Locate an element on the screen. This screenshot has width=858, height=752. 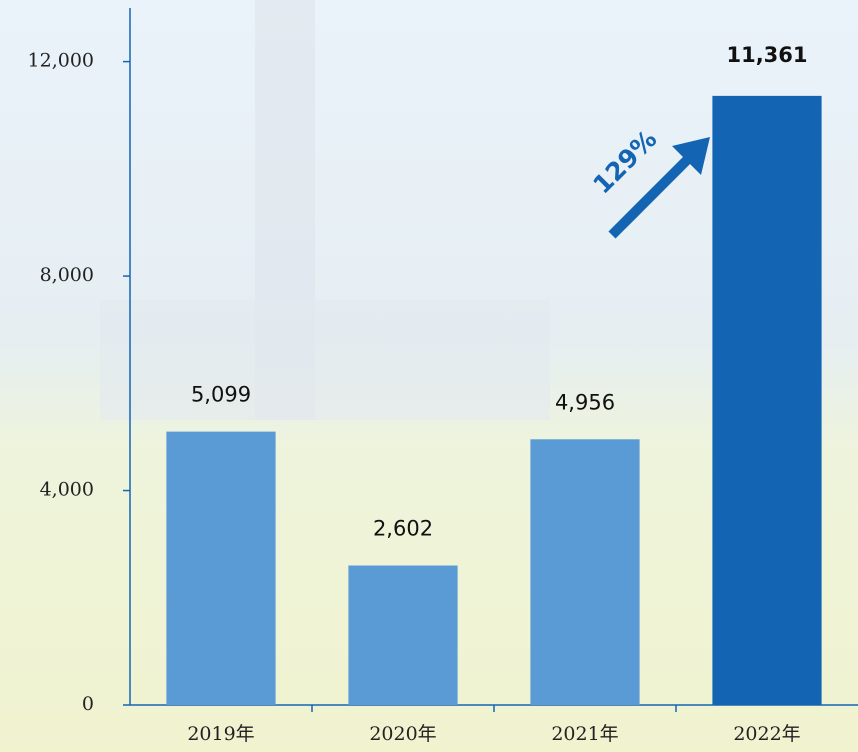
x-tick-label: 2020年 is located at coordinates (402, 734).